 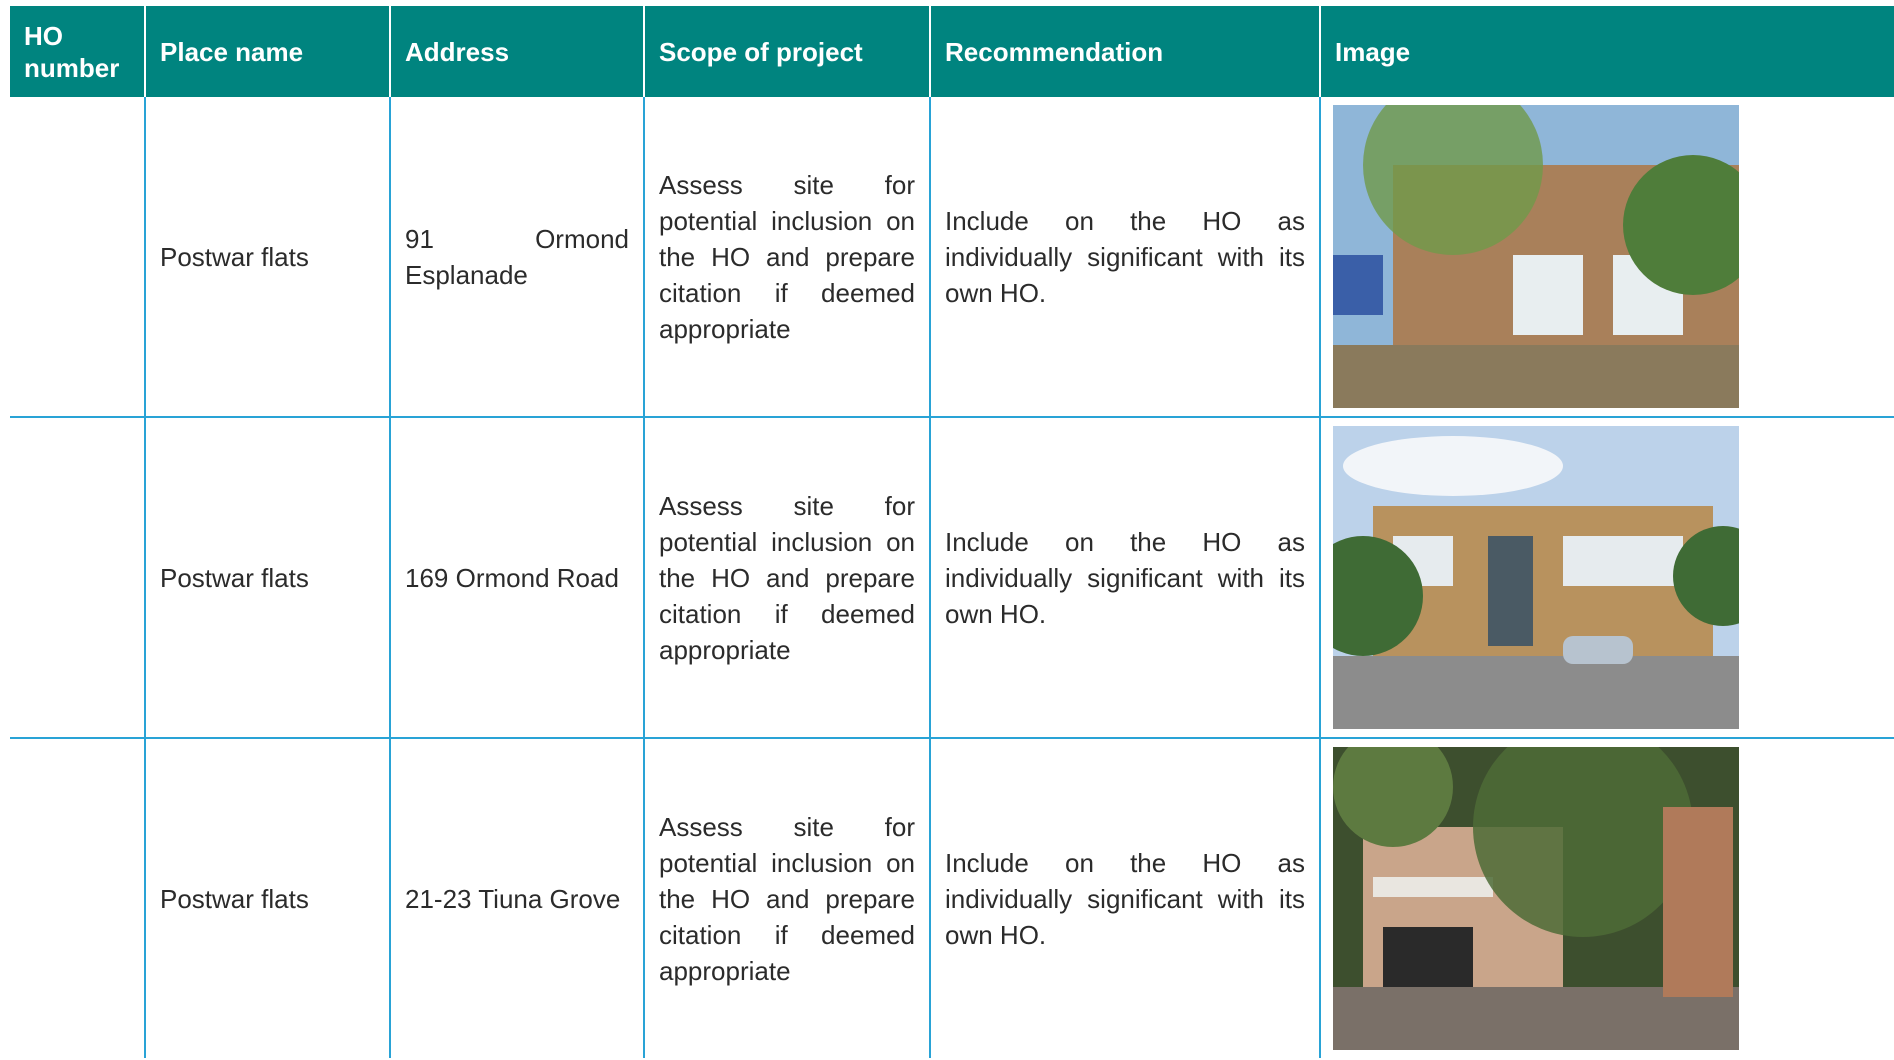 What do you see at coordinates (517, 51) in the screenshot?
I see `header-cell: Address` at bounding box center [517, 51].